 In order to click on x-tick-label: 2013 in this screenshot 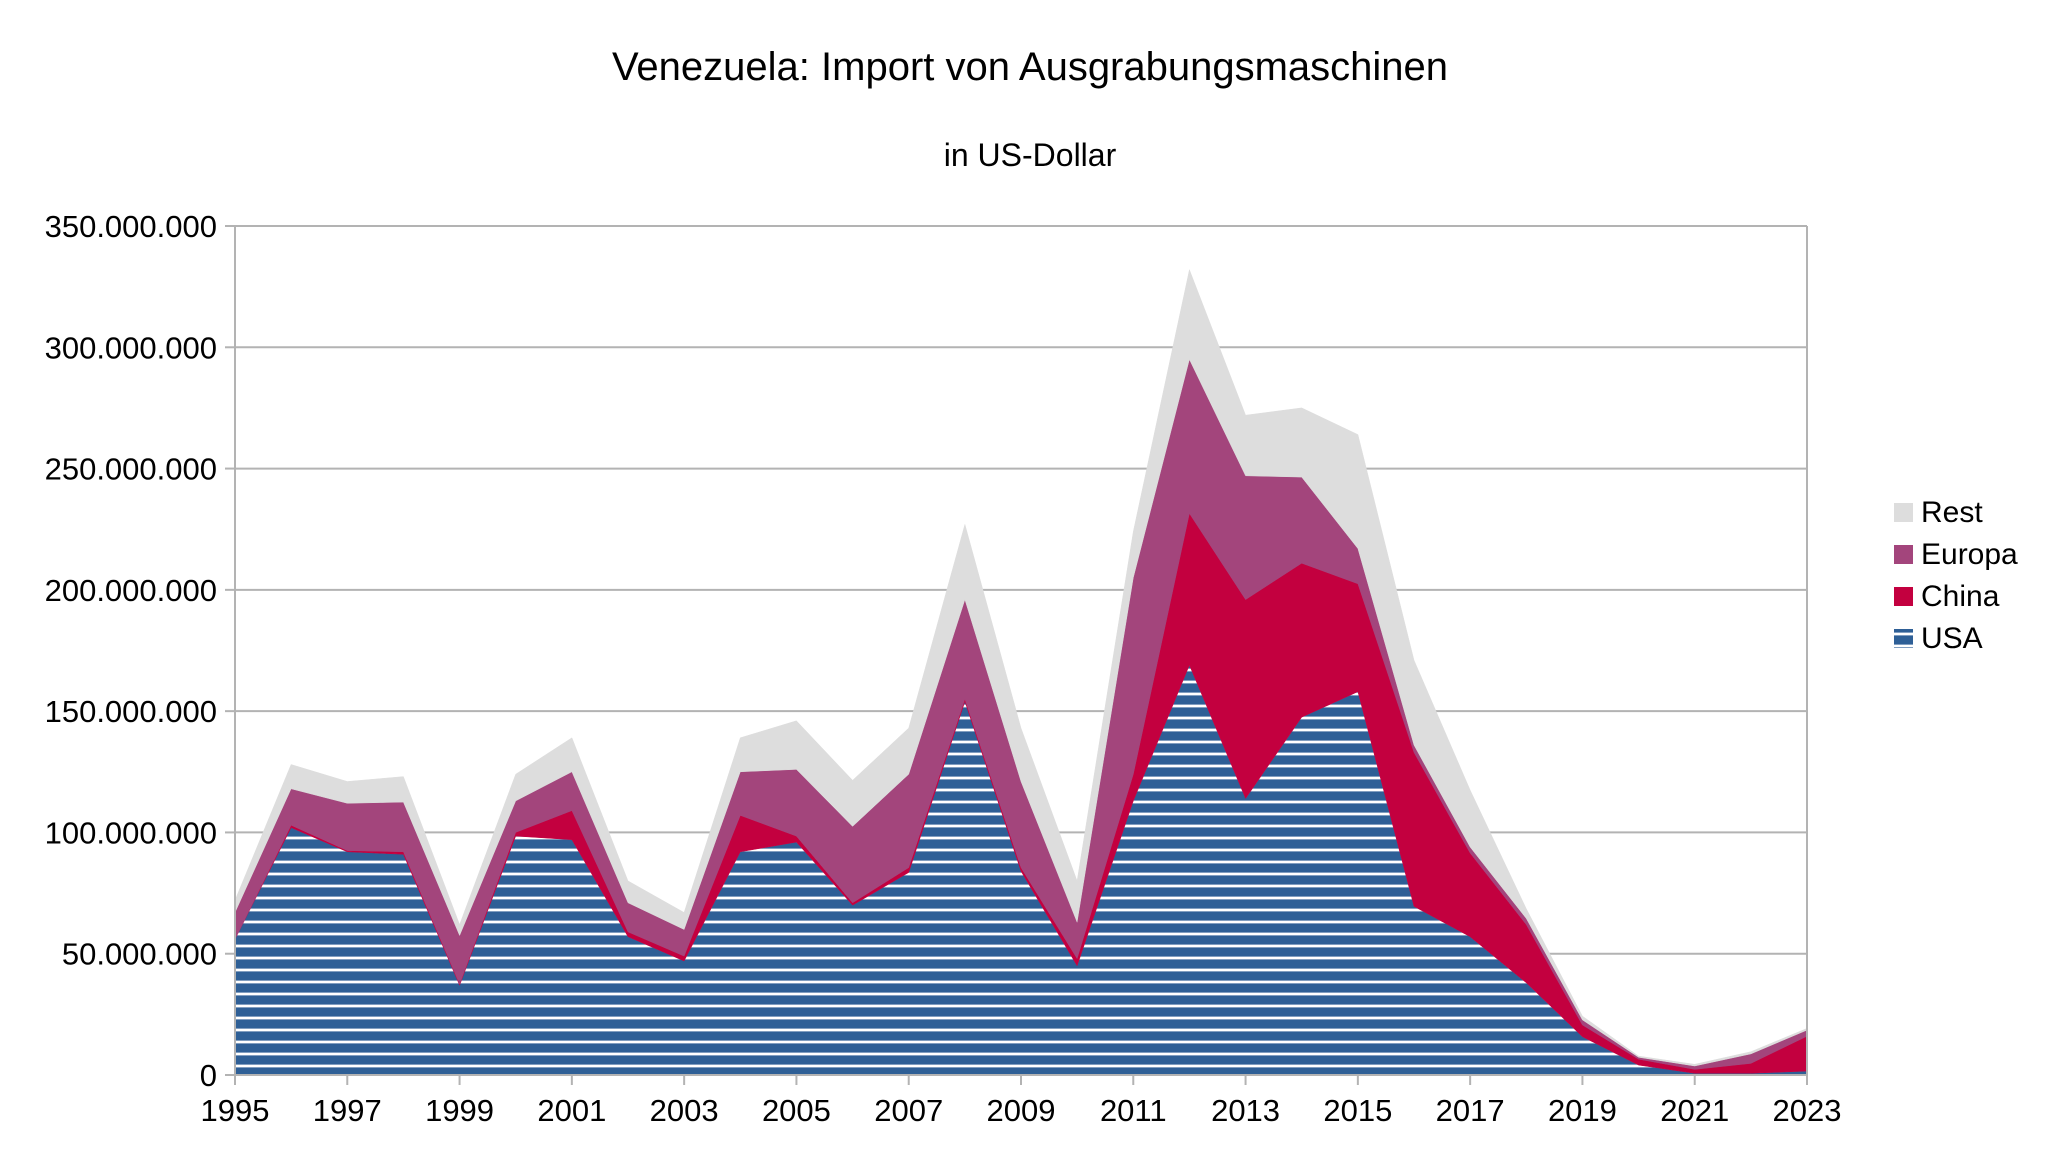, I will do `click(1245, 1110)`.